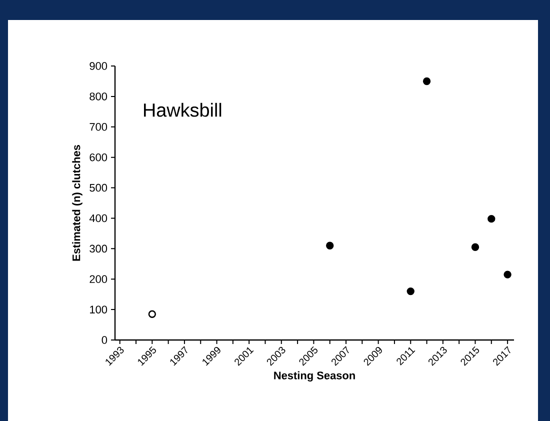  I want to click on y-axis-title: Estimated (n) clutches, so click(77, 203).